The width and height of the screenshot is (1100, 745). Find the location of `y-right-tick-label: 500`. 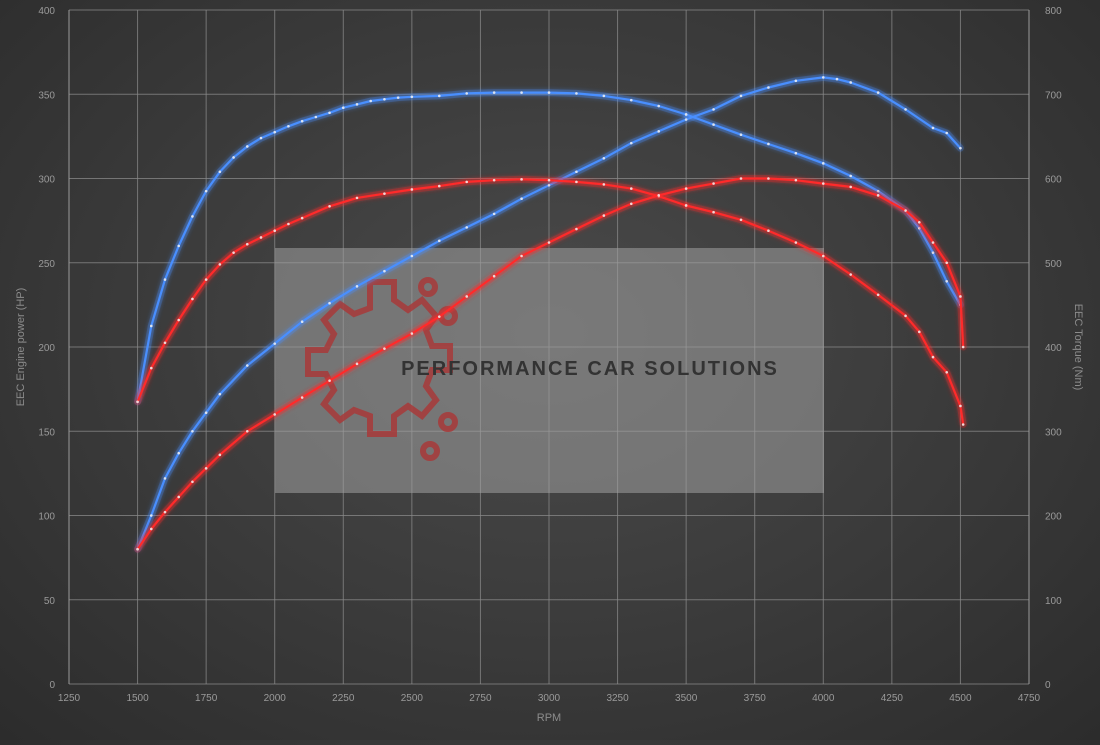

y-right-tick-label: 500 is located at coordinates (1053, 264).